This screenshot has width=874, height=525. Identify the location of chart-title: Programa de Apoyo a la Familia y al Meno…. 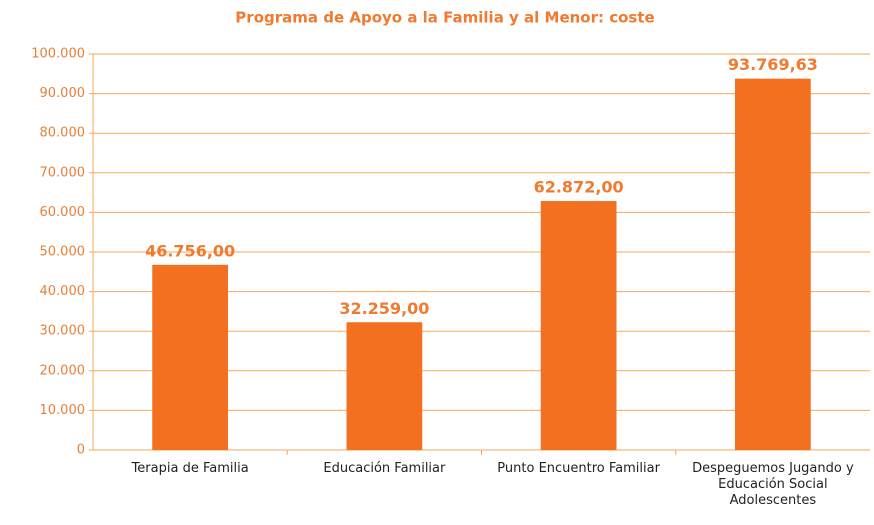
(444, 18).